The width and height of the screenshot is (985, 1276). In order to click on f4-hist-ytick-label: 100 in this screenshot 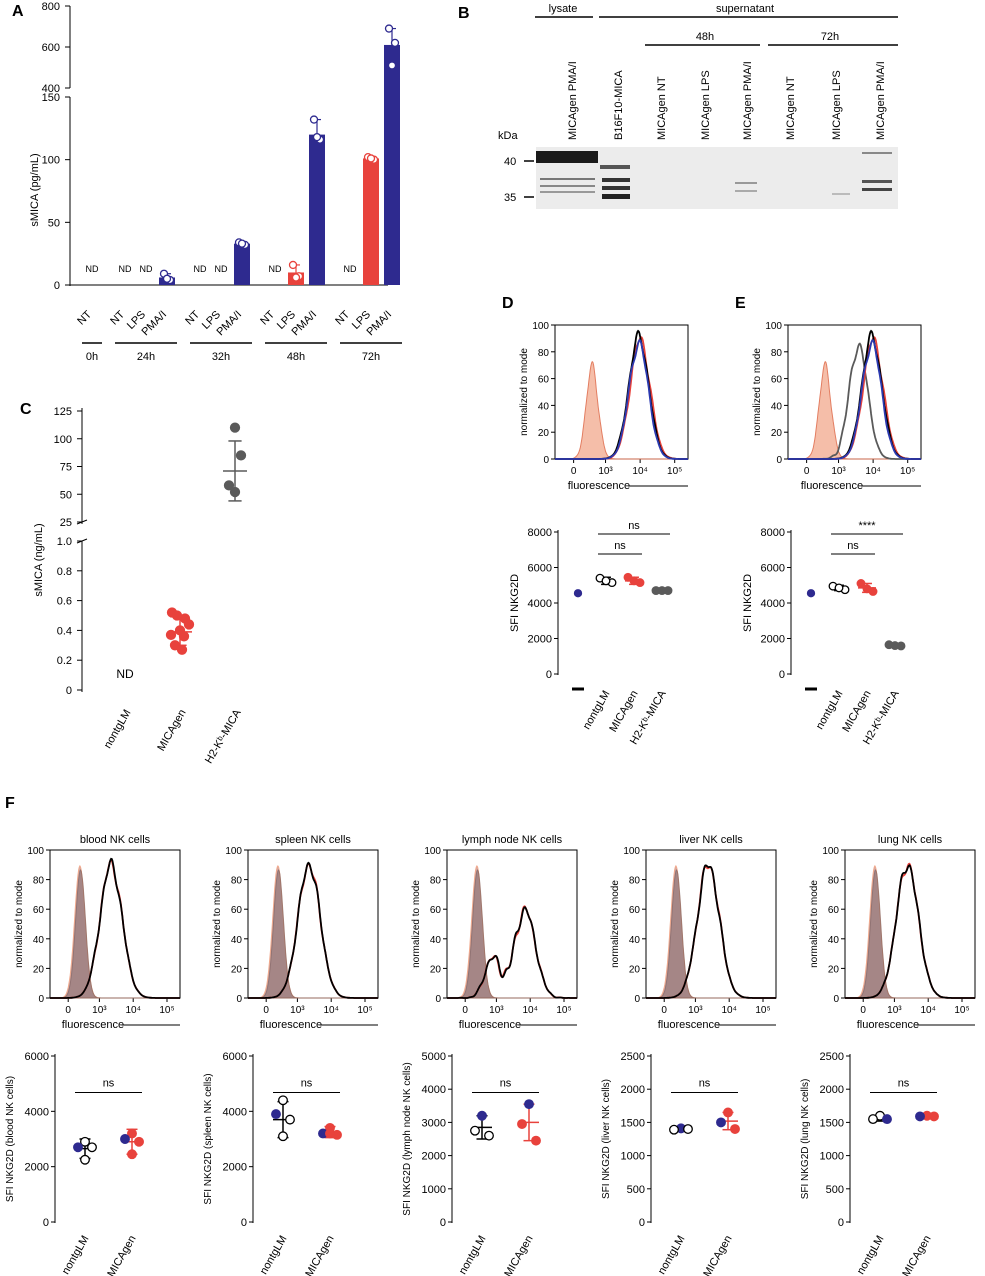, I will do `click(631, 851)`.